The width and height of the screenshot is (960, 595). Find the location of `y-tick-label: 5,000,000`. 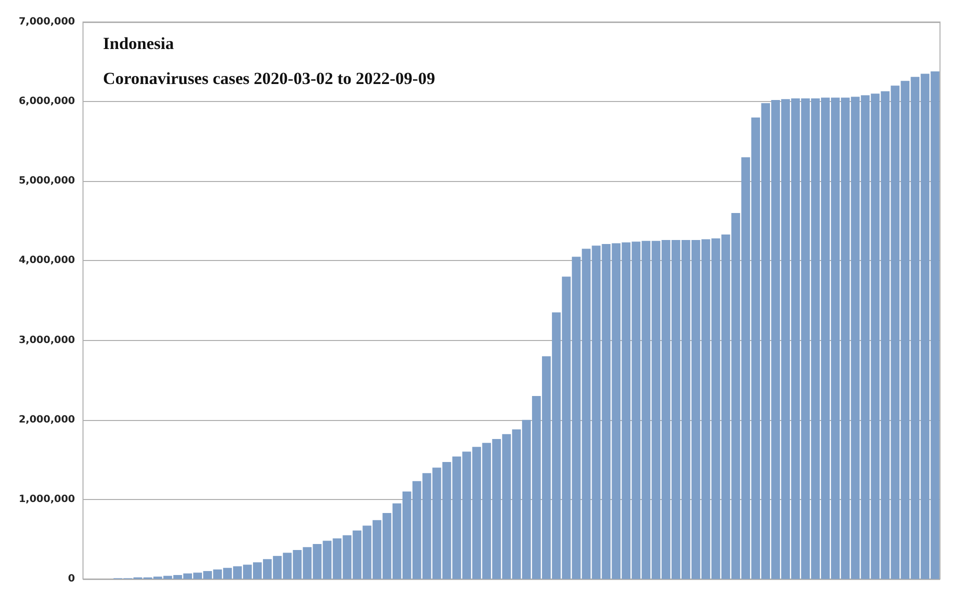

y-tick-label: 5,000,000 is located at coordinates (47, 181).